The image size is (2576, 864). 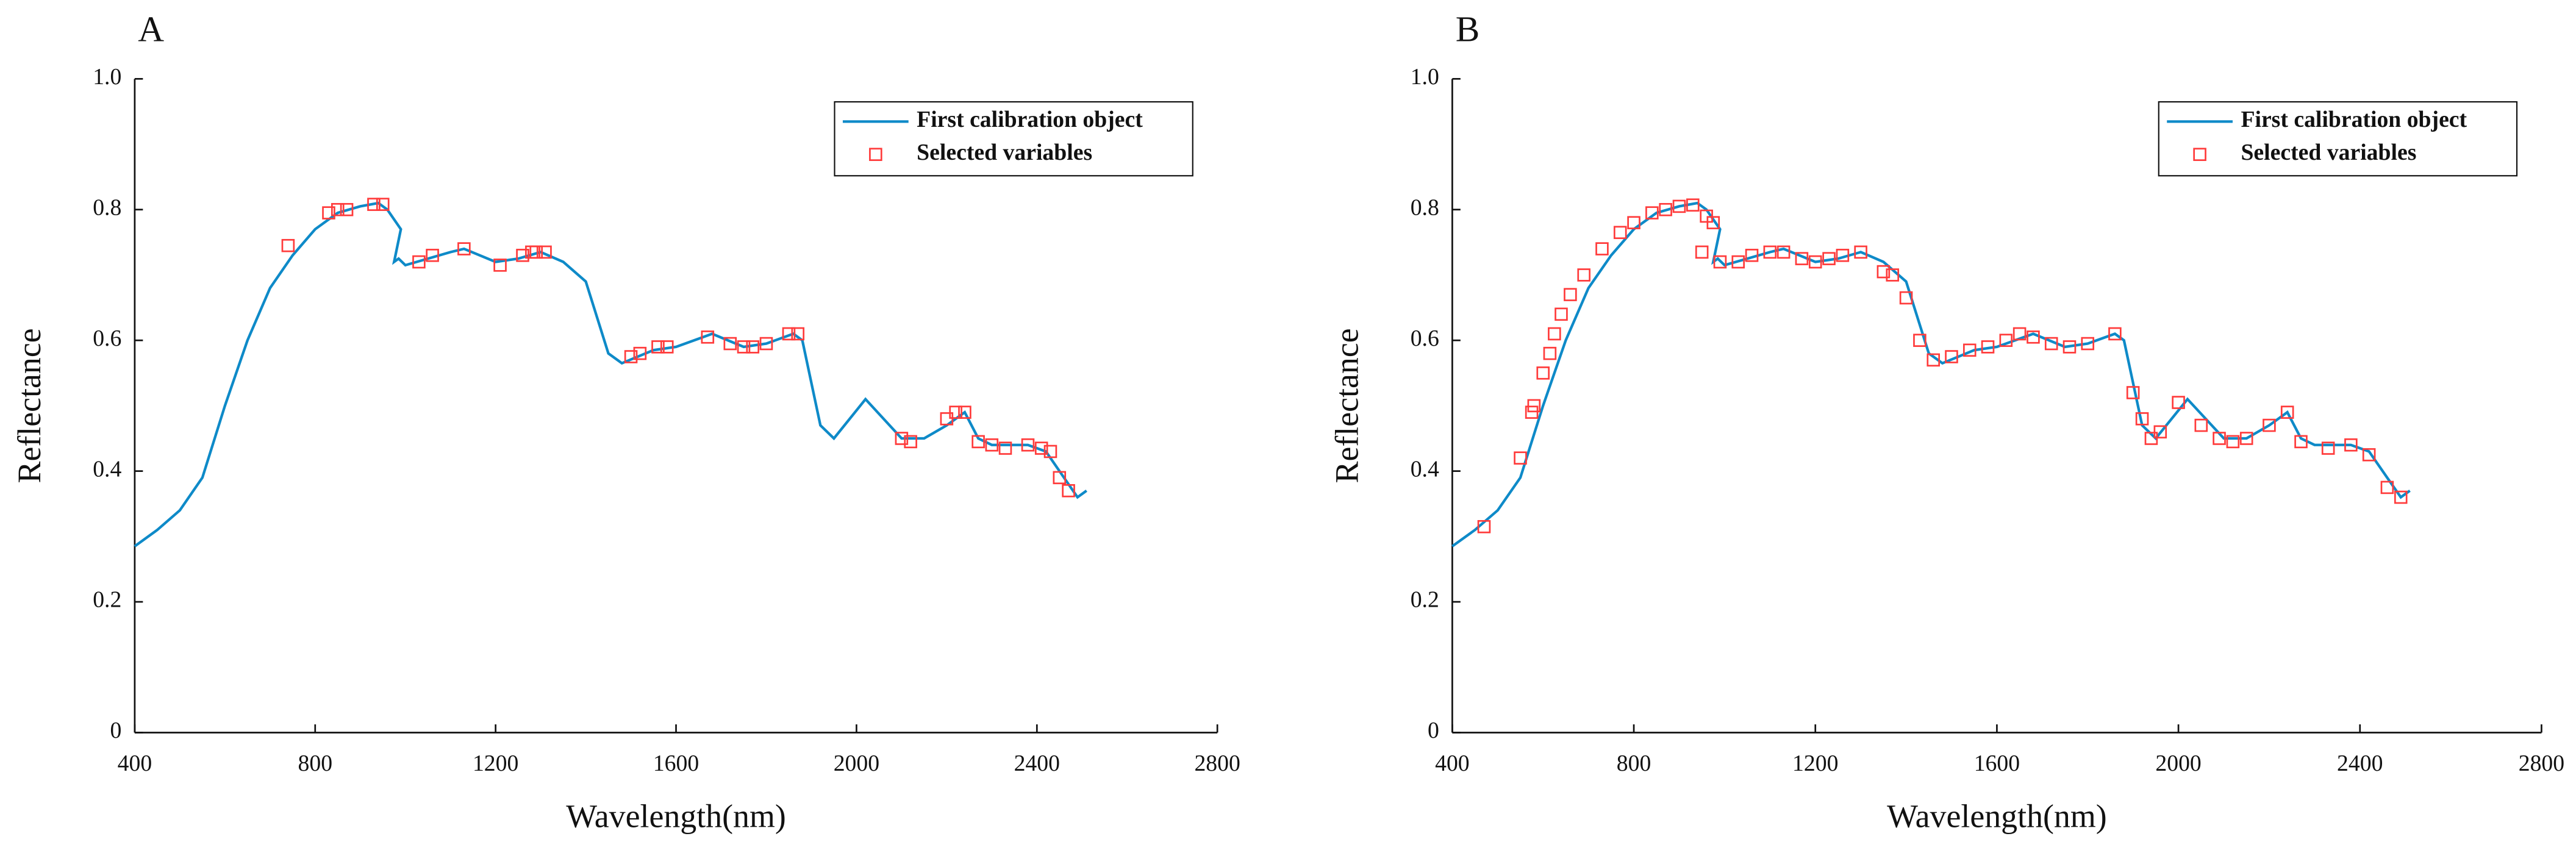 I want to click on y-tick-label: 1.0, so click(x=107, y=77).